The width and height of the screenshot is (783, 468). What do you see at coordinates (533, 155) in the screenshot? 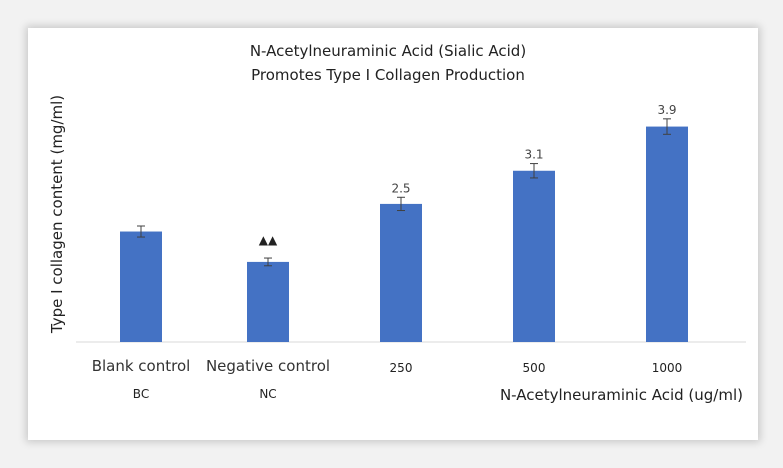
I see `data-label-3: 3.1` at bounding box center [533, 155].